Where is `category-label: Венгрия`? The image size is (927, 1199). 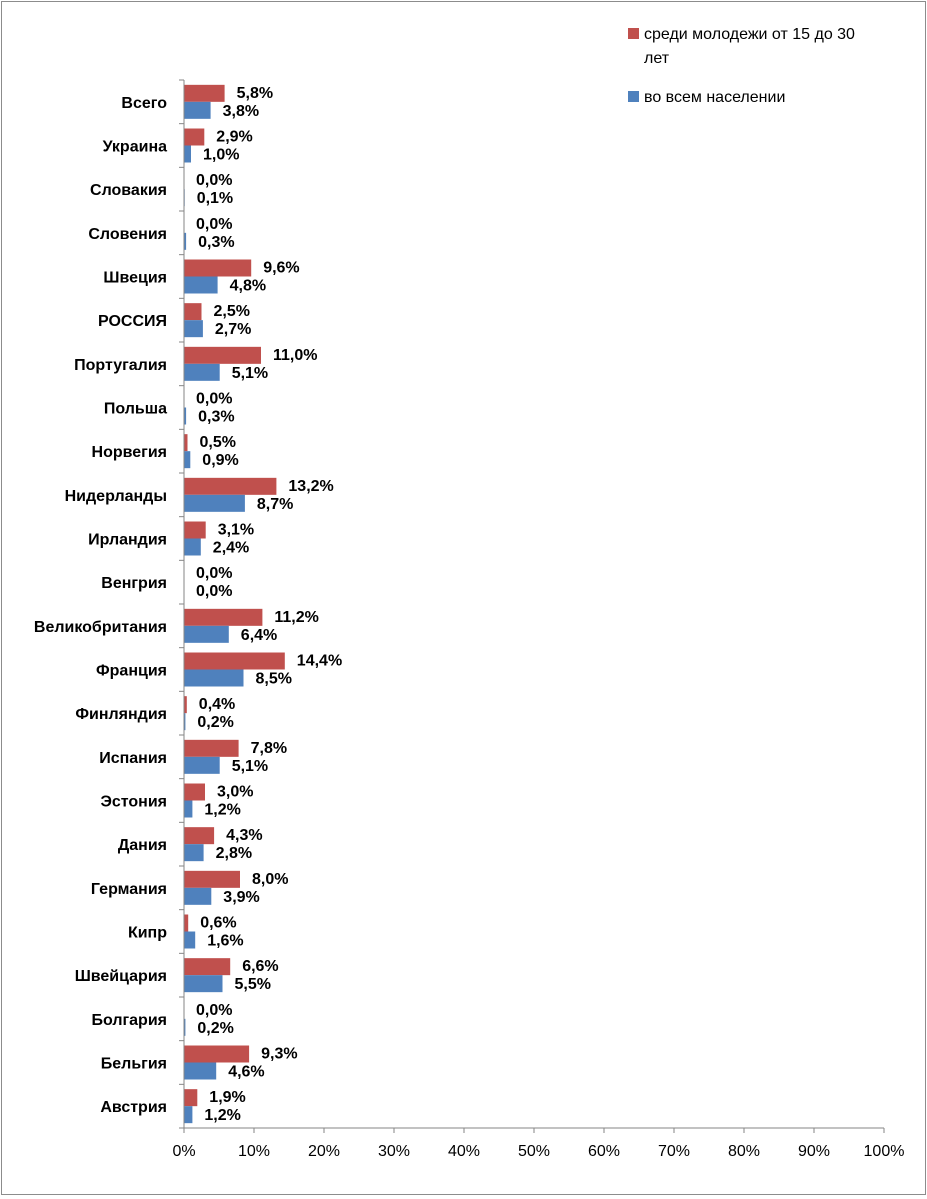 category-label: Венгрия is located at coordinates (134, 583).